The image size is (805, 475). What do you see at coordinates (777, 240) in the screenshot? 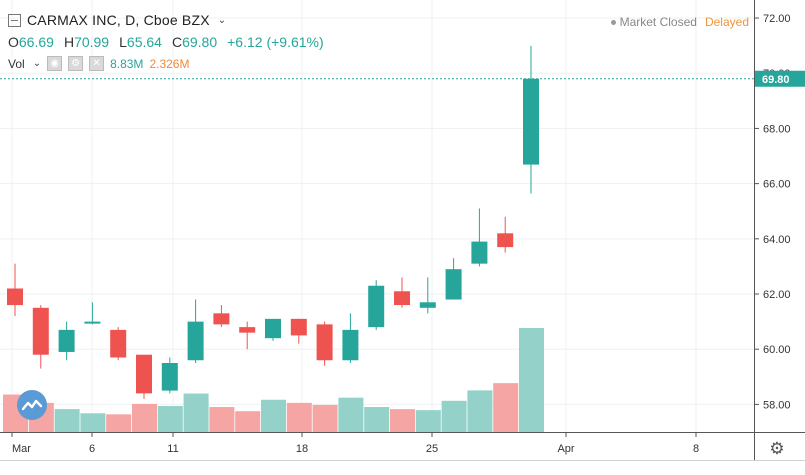
I see `y-tick-label: 64.00` at bounding box center [777, 240].